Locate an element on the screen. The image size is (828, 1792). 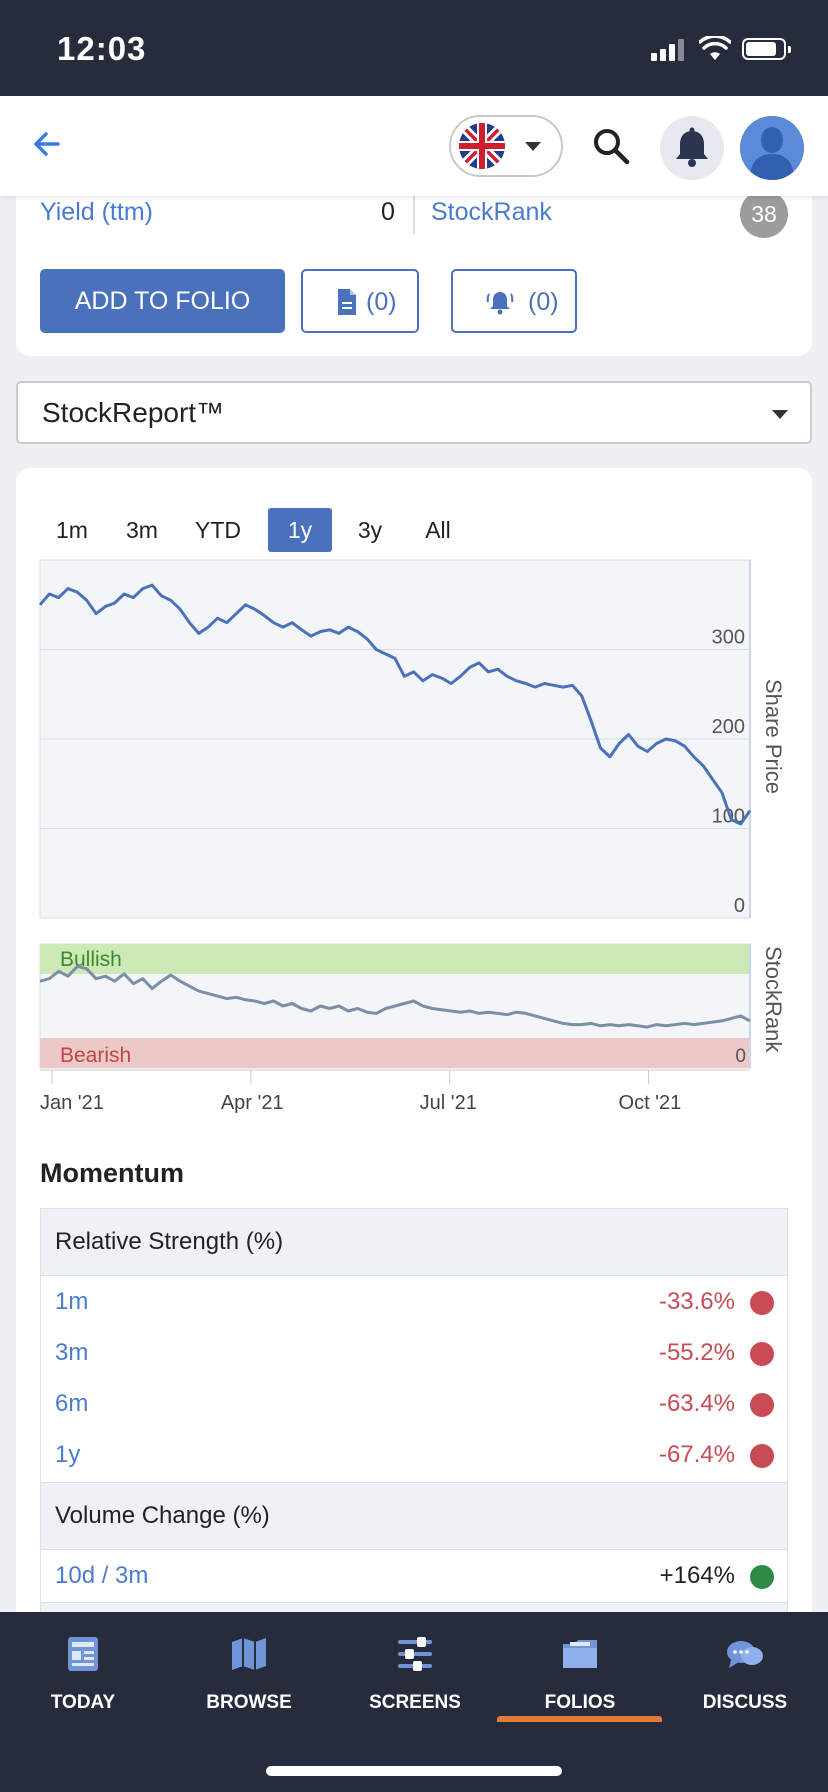
share-price-axis-label: Share Price is located at coordinates (773, 736).